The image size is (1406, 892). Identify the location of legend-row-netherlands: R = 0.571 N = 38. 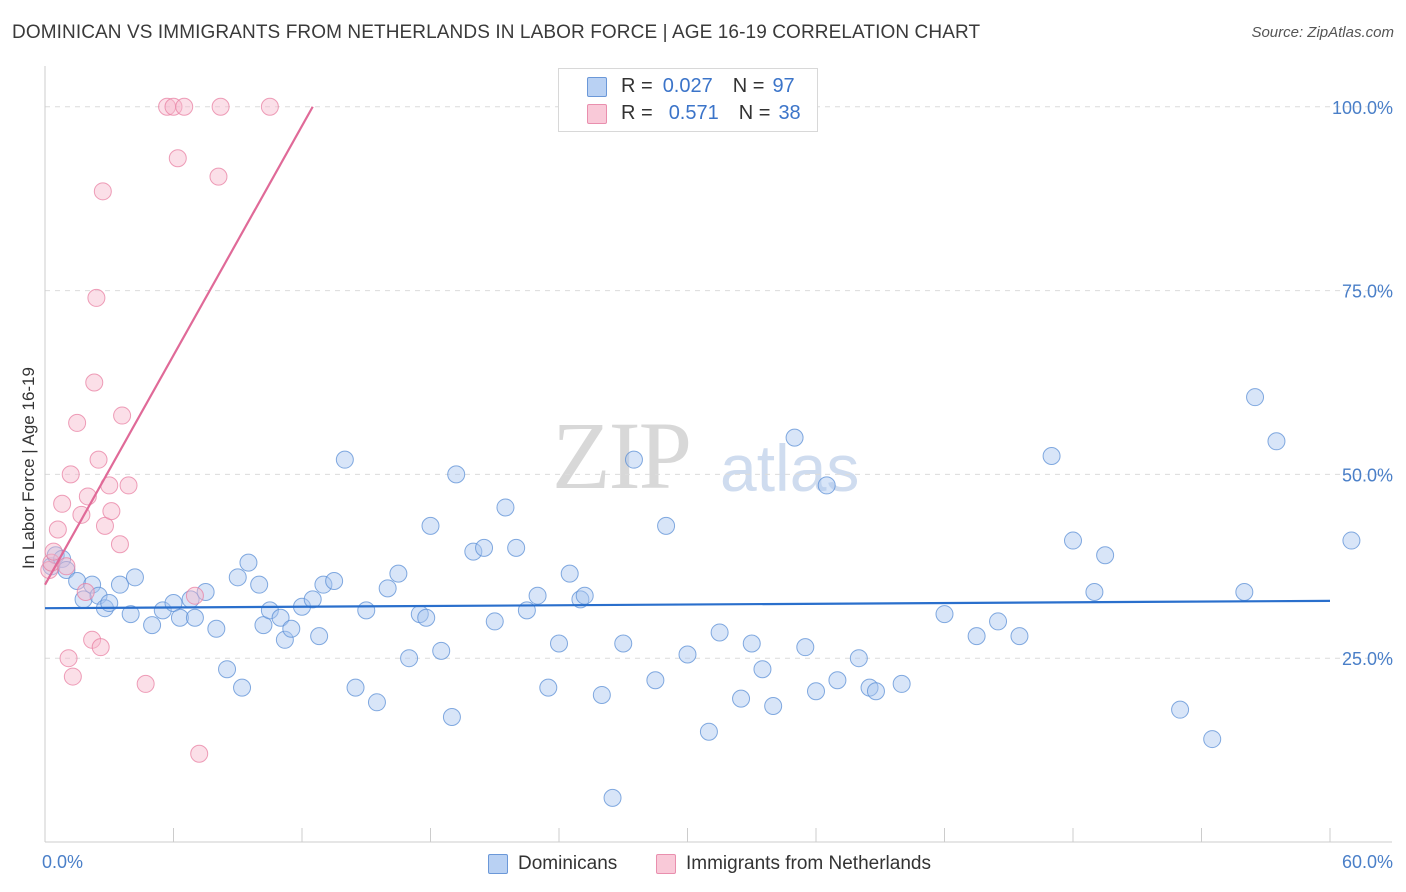
(711, 113).